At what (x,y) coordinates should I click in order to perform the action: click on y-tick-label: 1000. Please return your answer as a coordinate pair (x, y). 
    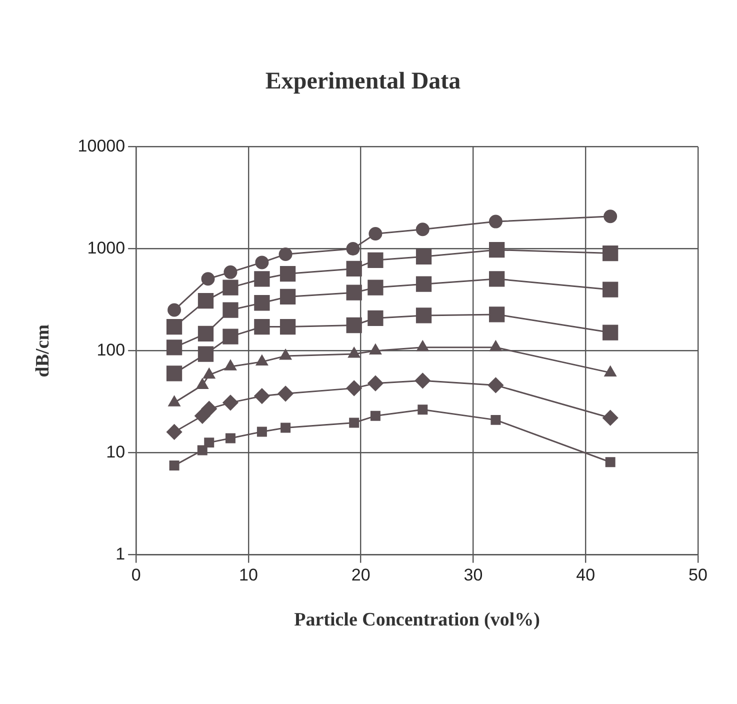
    Looking at the image, I should click on (106, 248).